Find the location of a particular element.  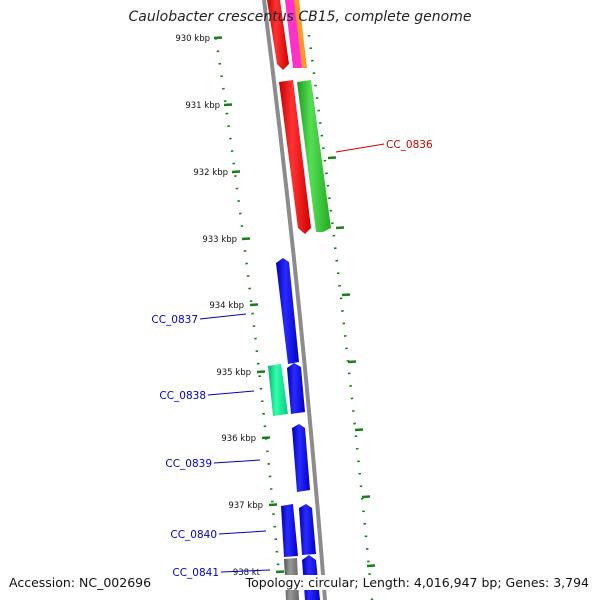

gene-arrow-cc0836 is located at coordinates (314, 156).